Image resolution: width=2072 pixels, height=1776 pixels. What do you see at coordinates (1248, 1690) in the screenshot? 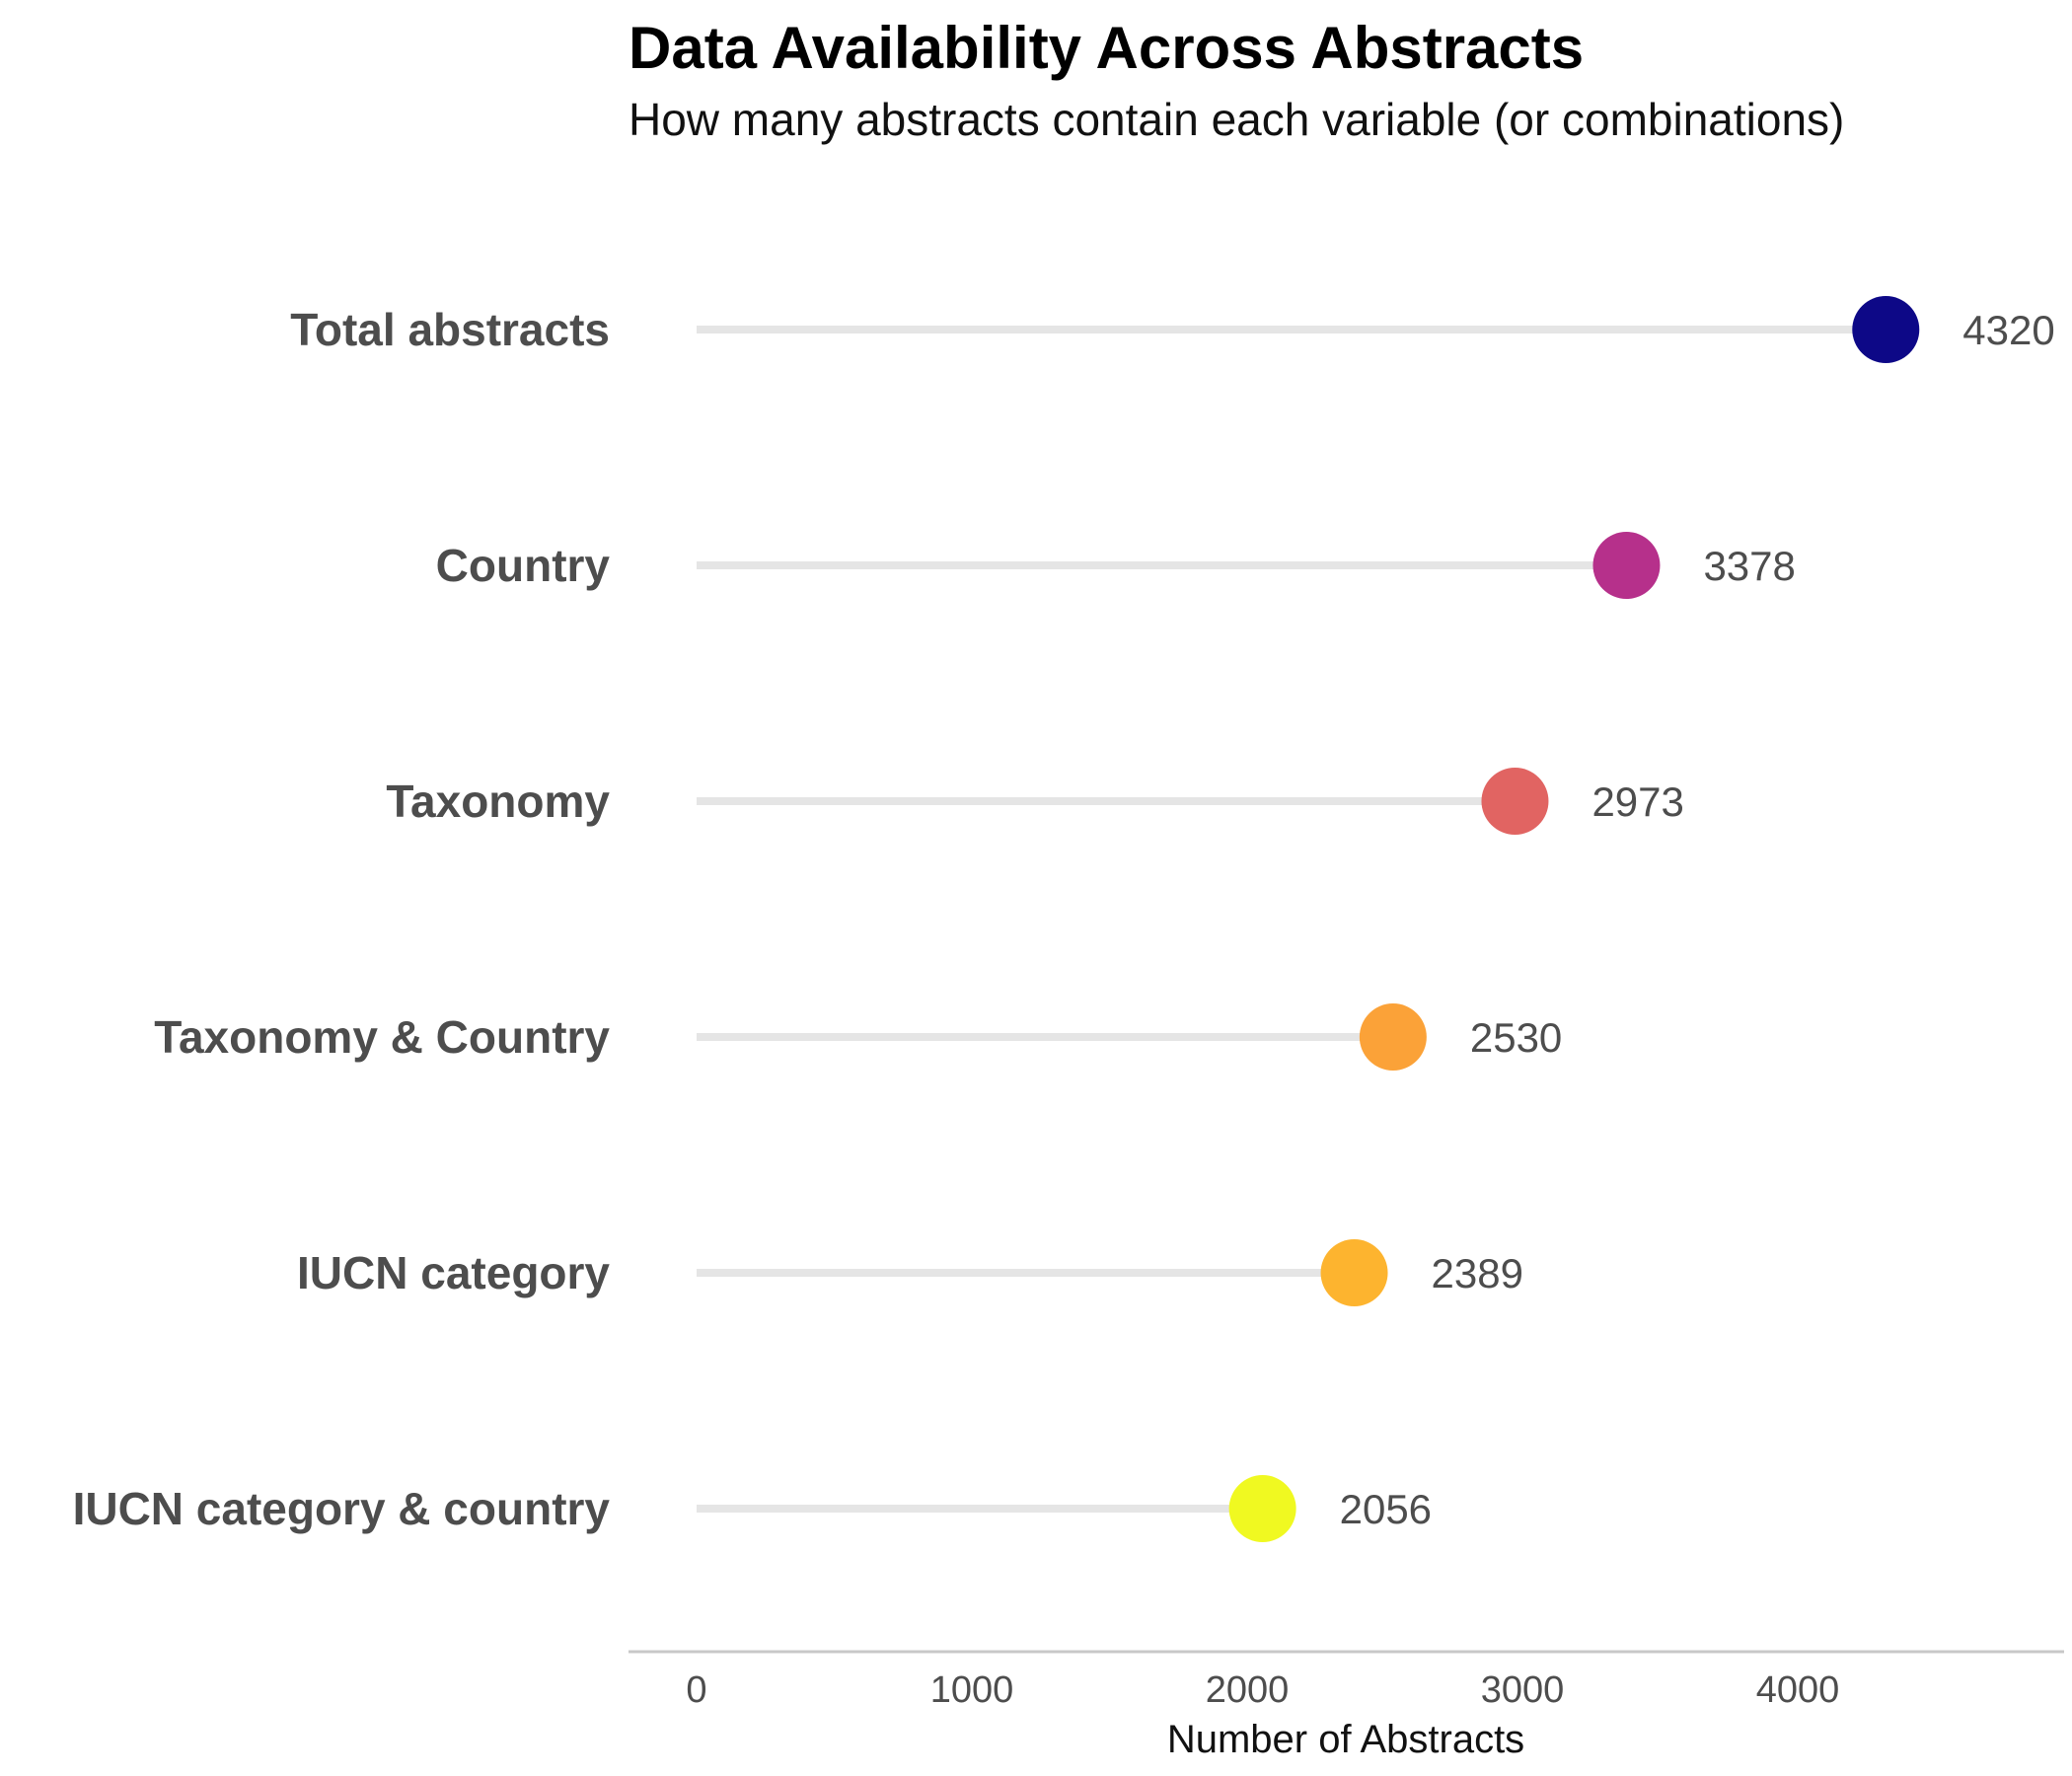
I see `x-tick-label: 2000` at bounding box center [1248, 1690].